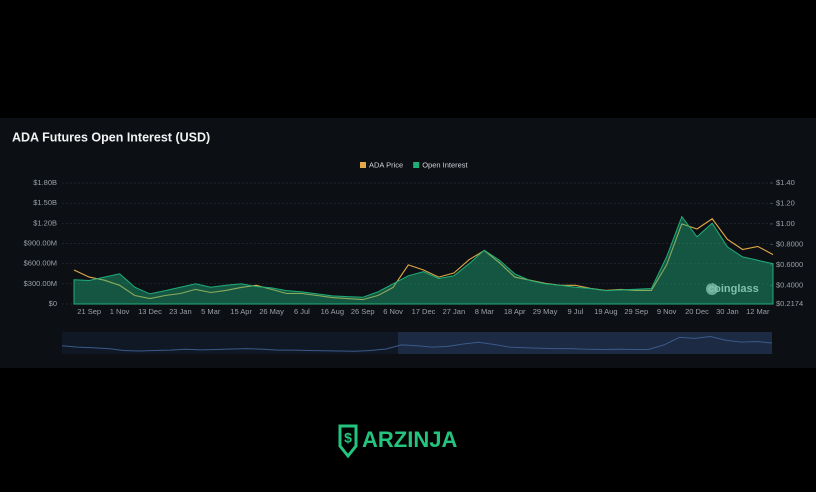 The height and width of the screenshot is (492, 816). Describe the element at coordinates (40, 283) in the screenshot. I see `y-tick-label: $300.00M` at that location.